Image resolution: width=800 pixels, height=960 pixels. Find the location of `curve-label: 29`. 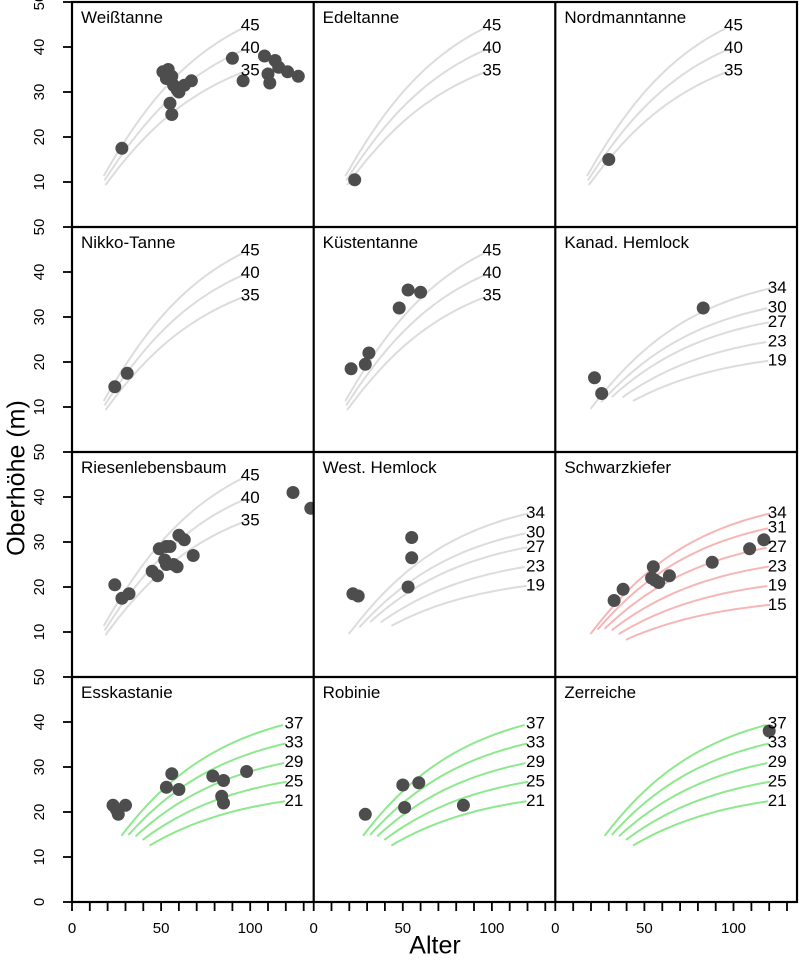

curve-label: 29 is located at coordinates (293, 761).